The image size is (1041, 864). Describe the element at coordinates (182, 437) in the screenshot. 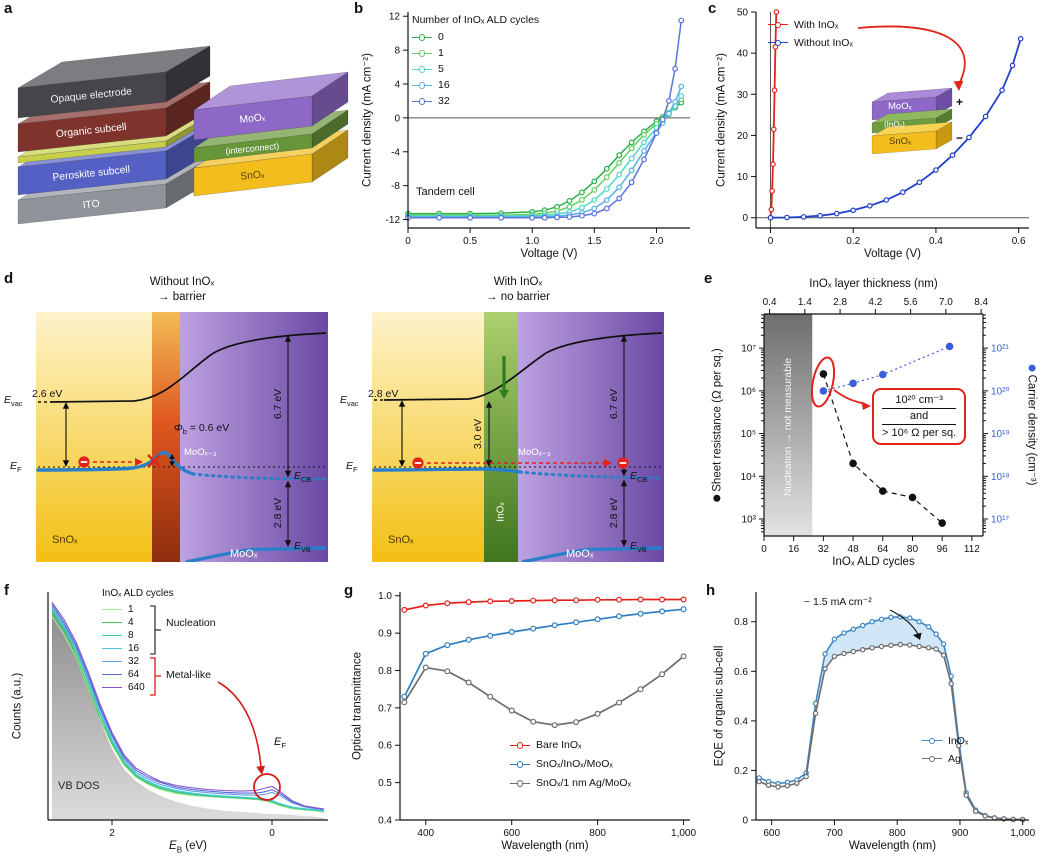

I see `band-diagram-without-inox` at that location.